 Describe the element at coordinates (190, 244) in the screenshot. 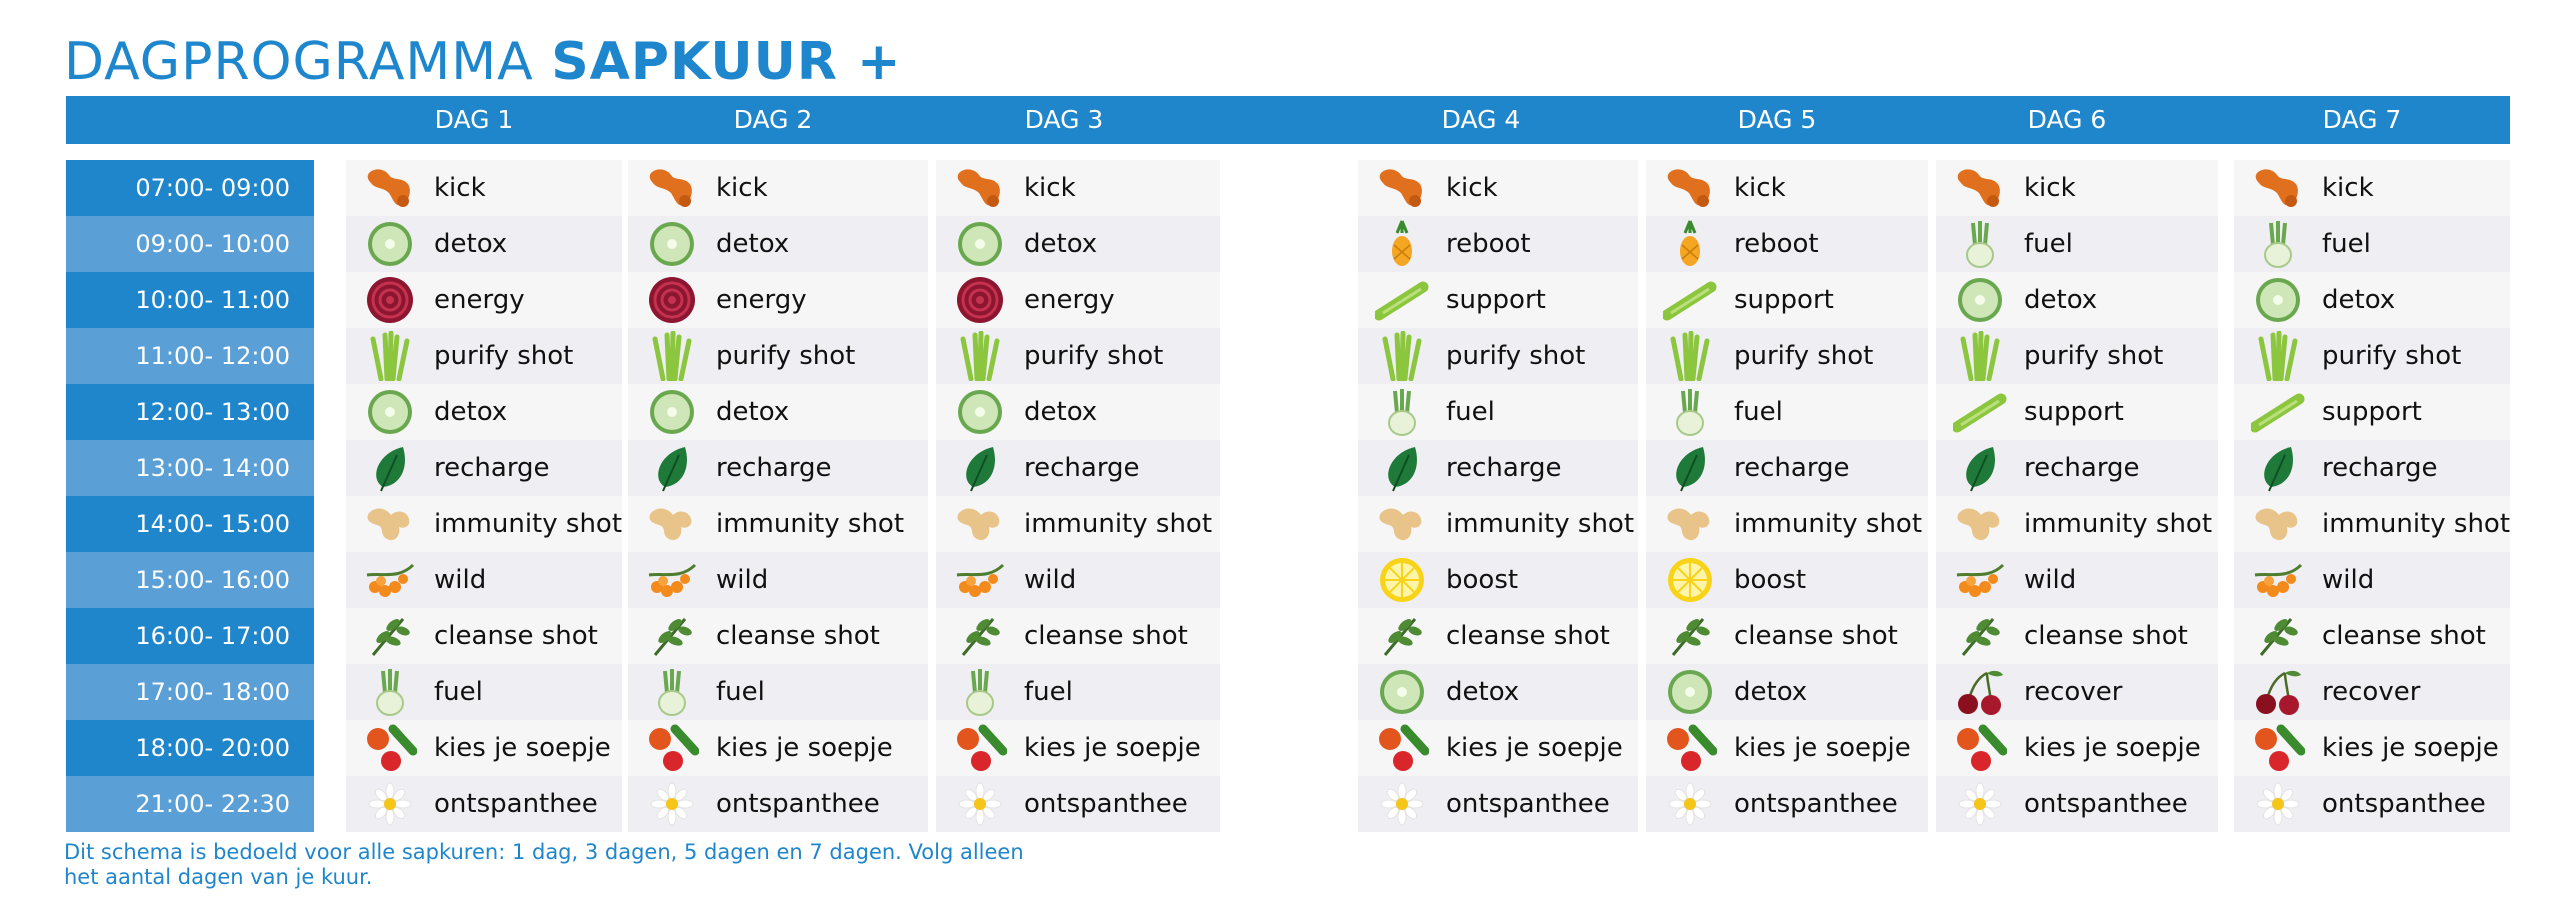

I see `time-slot: 09:00- 10:00` at that location.